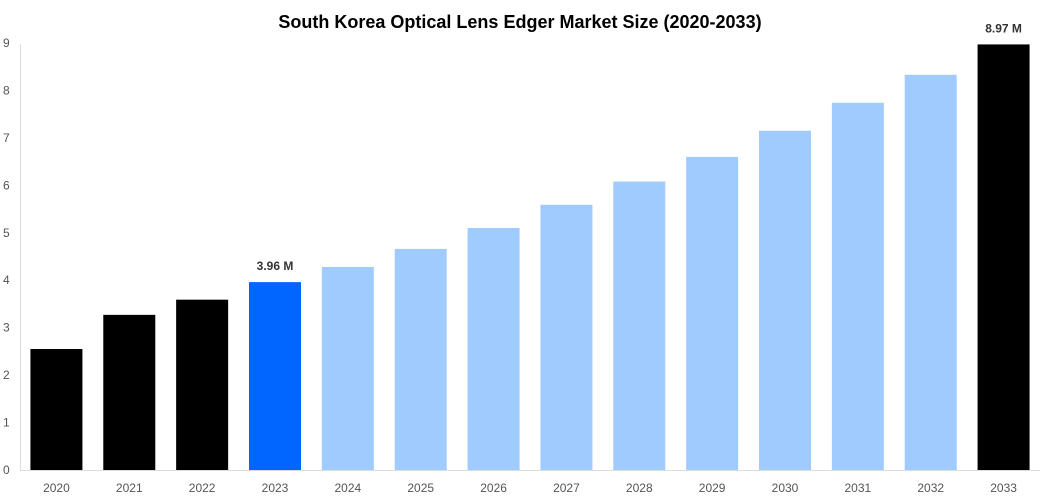  Describe the element at coordinates (6, 375) in the screenshot. I see `y-tick-label: 2` at that location.